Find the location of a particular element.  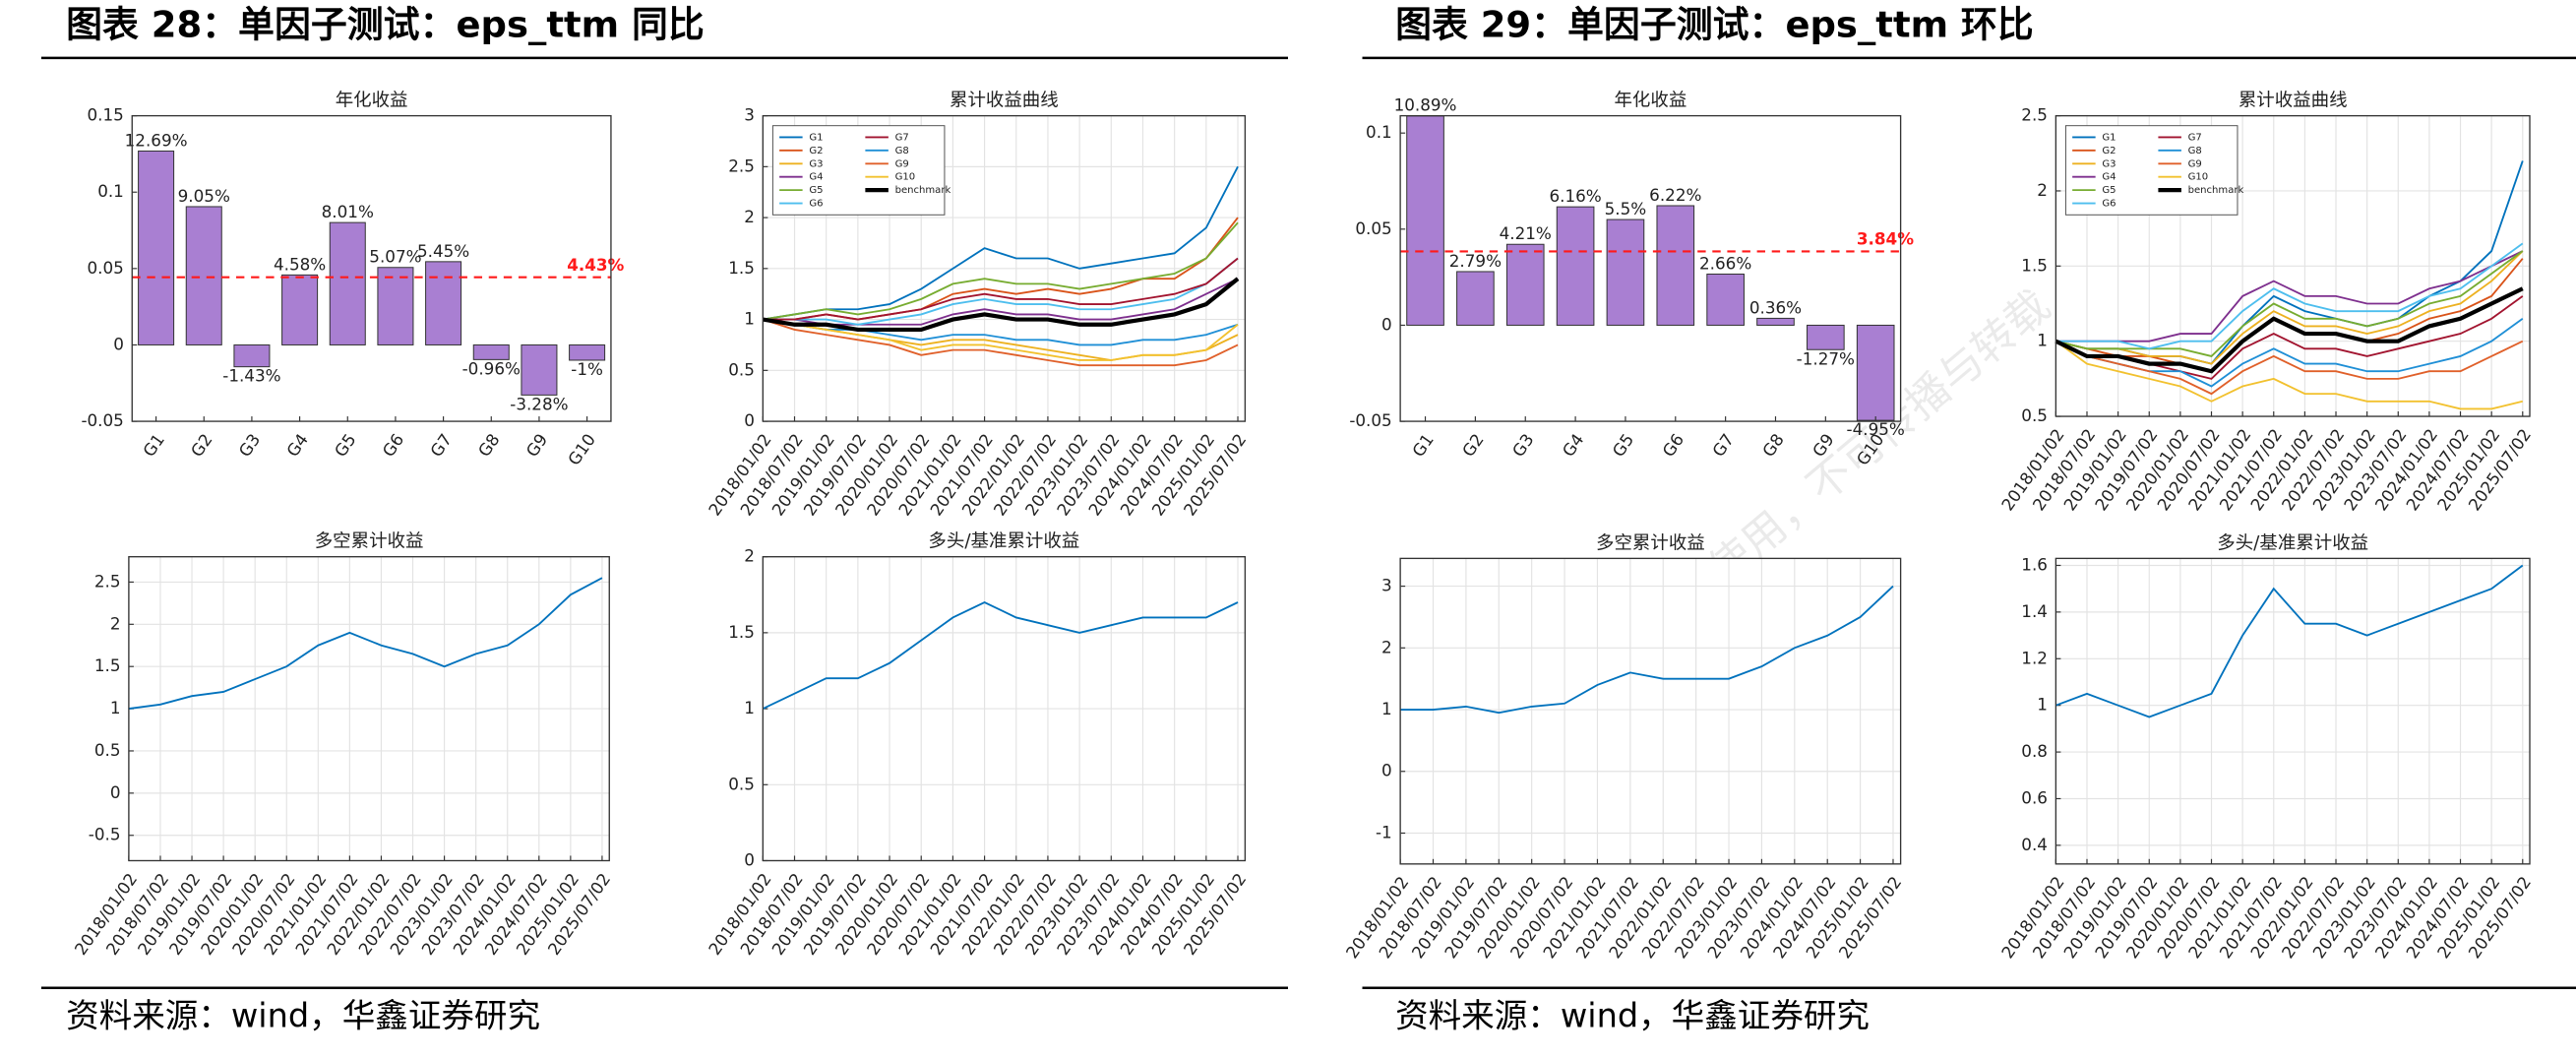

legend-label: G2 is located at coordinates (2109, 151).